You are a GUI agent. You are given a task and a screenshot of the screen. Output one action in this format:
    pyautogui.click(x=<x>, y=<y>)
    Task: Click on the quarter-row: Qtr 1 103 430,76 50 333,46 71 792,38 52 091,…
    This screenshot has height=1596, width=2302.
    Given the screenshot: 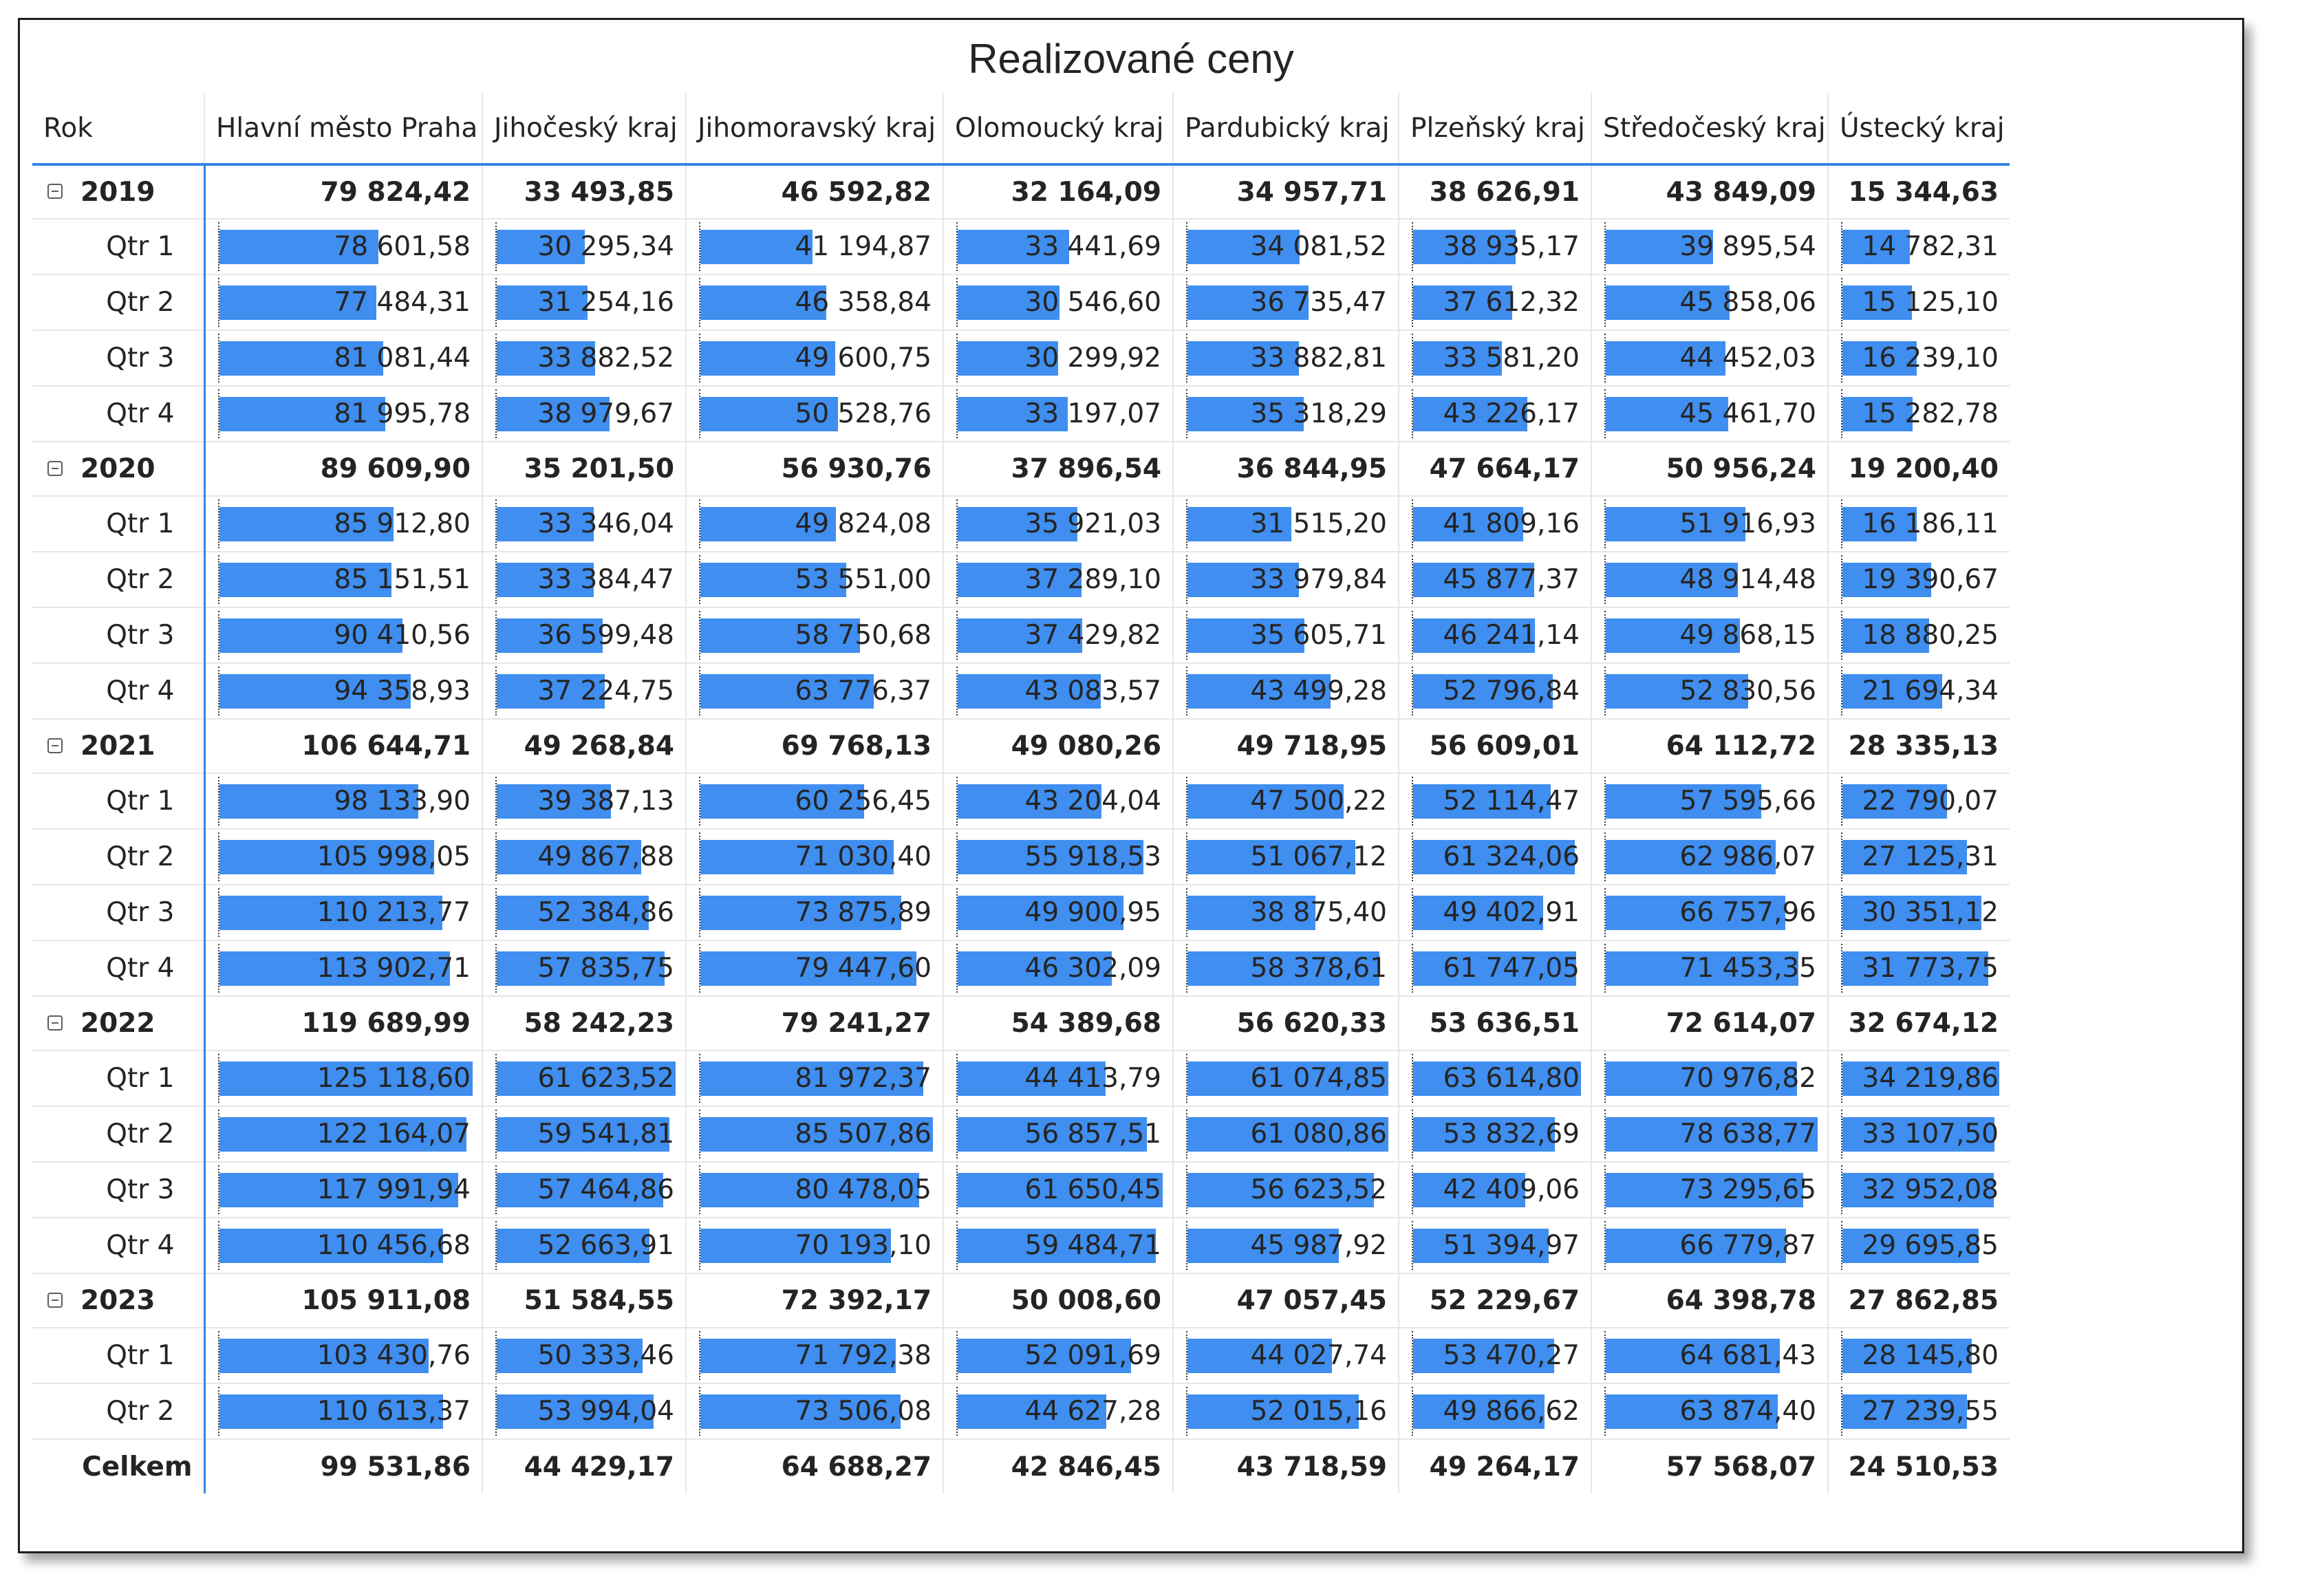 What is the action you would take?
    pyautogui.click(x=1021, y=1356)
    